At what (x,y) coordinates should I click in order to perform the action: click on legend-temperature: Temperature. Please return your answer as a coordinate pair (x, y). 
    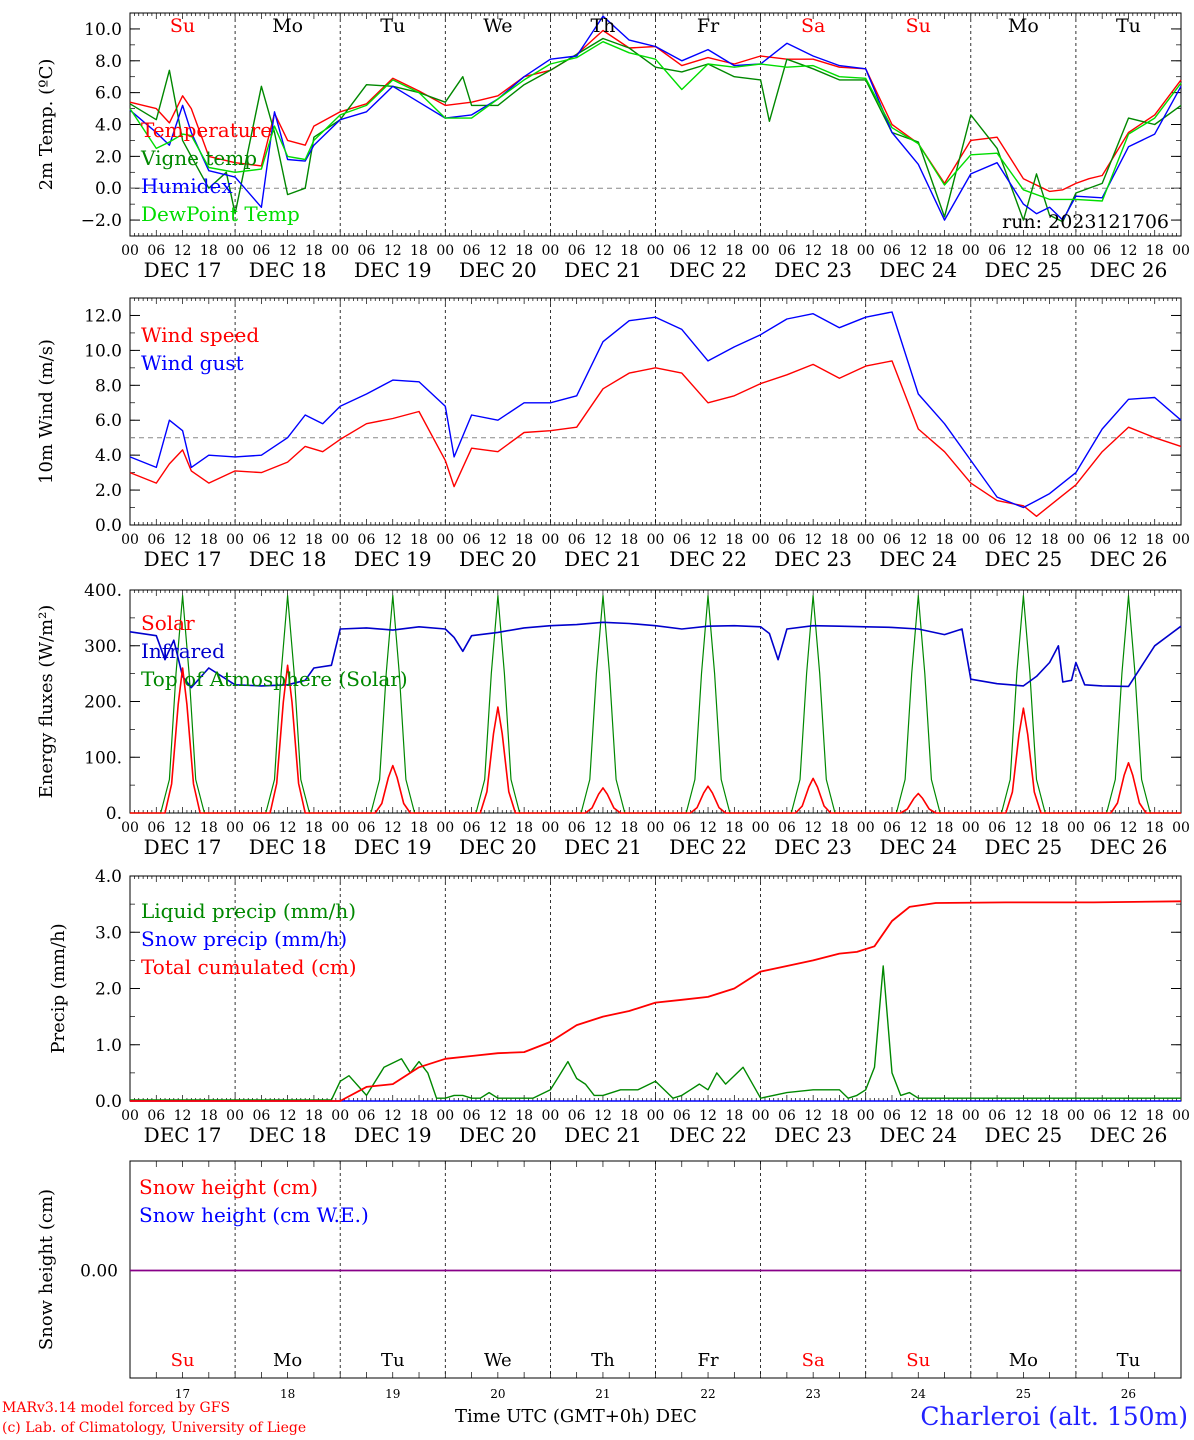
    Looking at the image, I should click on (206, 130).